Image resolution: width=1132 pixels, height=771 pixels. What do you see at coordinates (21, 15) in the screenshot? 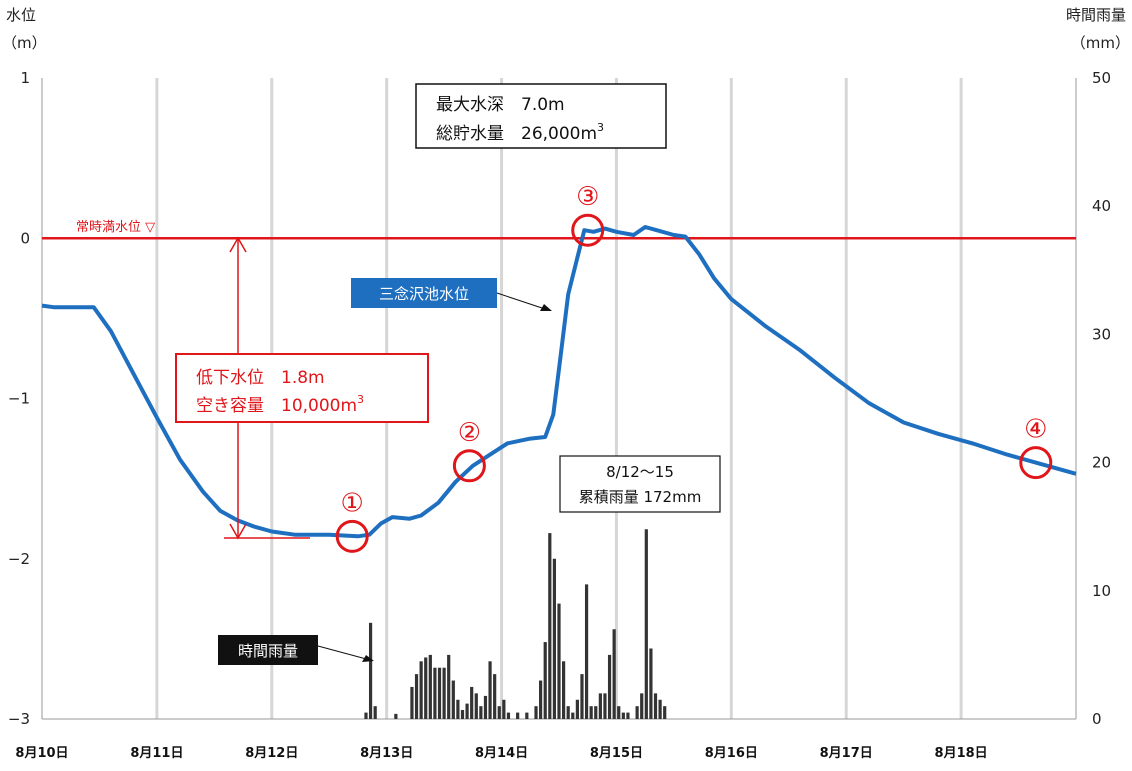
I see `y-left-label-line1: 水位` at bounding box center [21, 15].